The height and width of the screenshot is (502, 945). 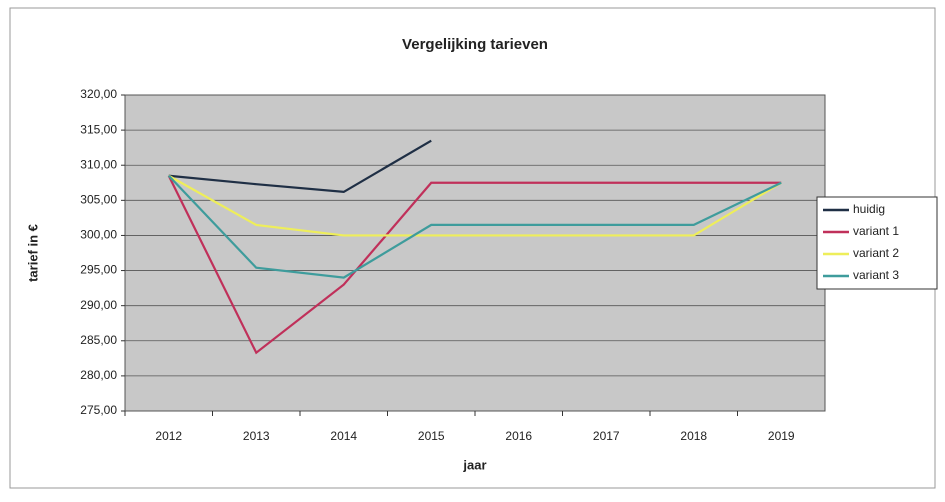 What do you see at coordinates (98, 270) in the screenshot?
I see `y-tick-label: 295,00` at bounding box center [98, 270].